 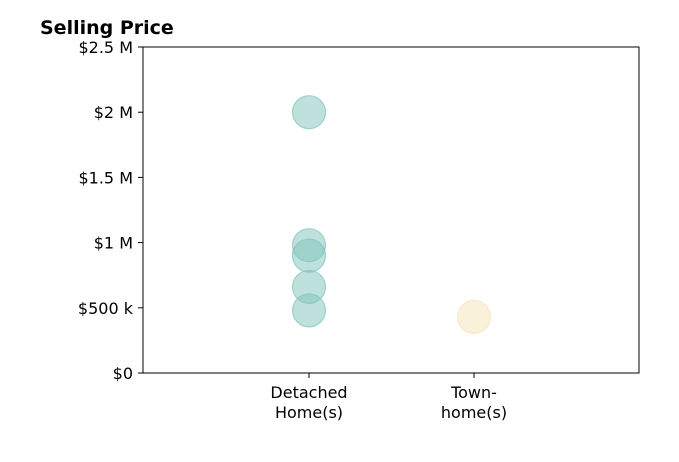 I want to click on y-axis: $0 $500 k $1 M $1.5 M $2 M $2.5 M, so click(x=110, y=210).